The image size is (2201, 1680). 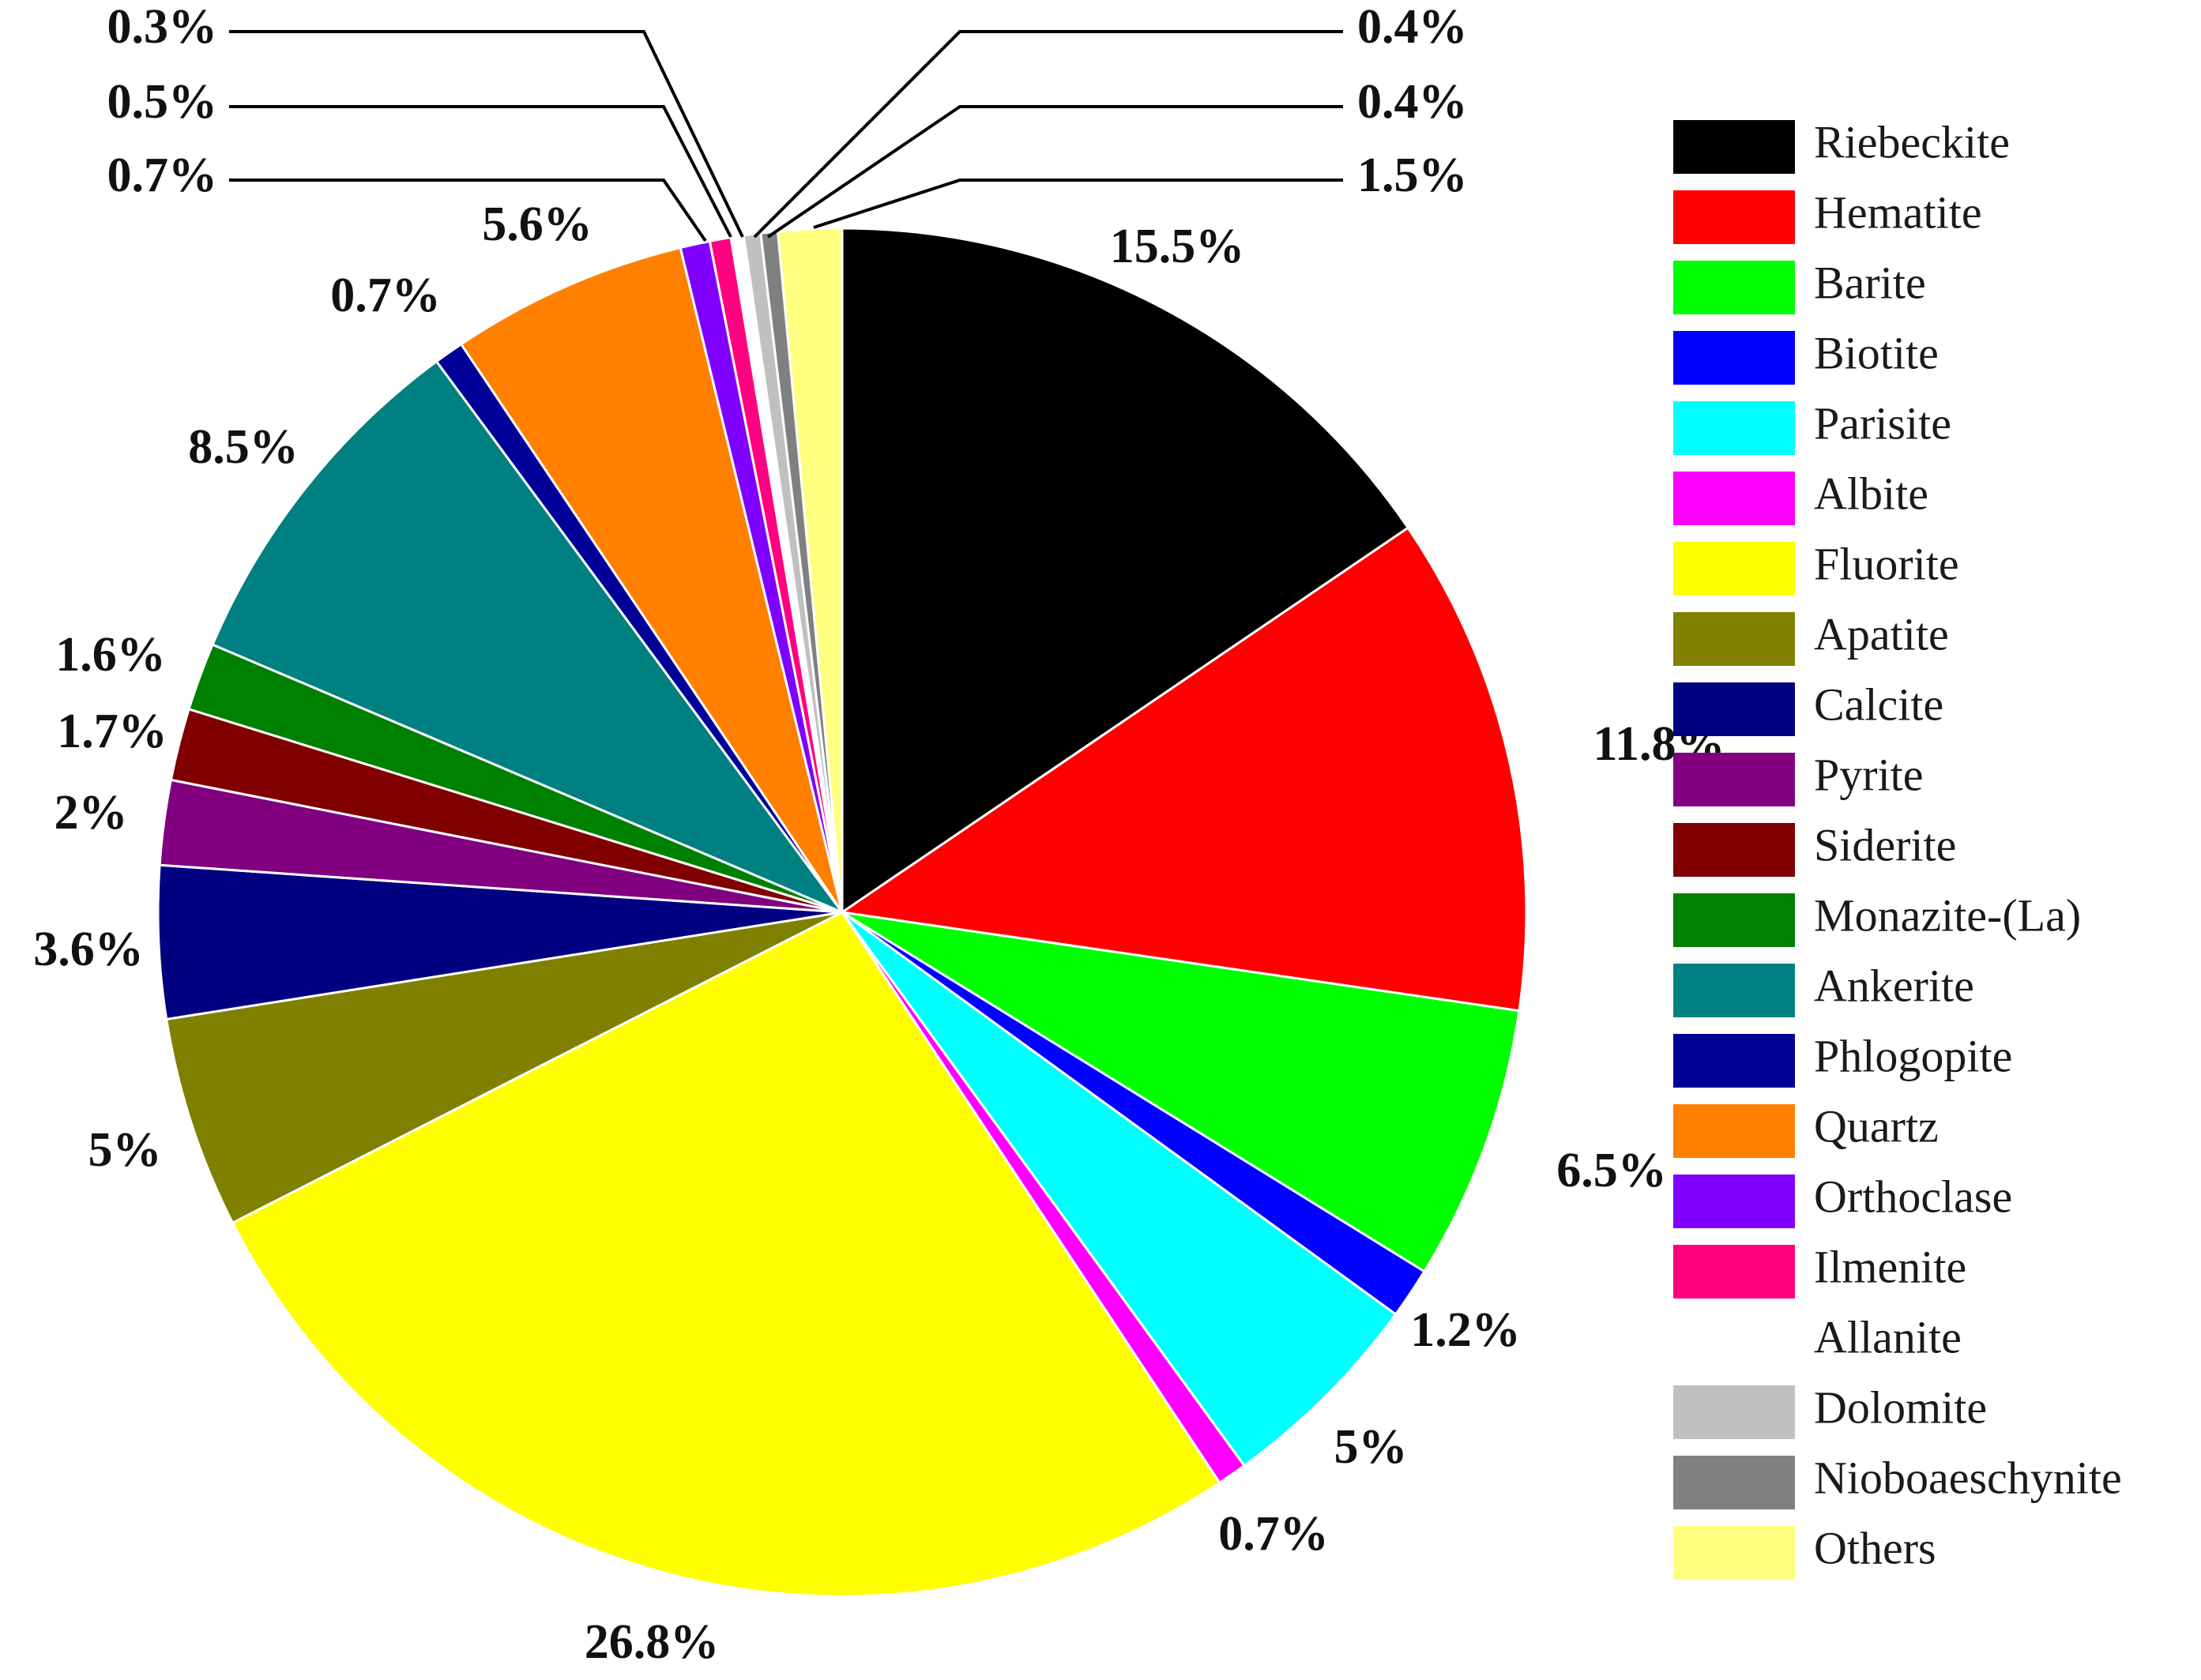 I want to click on data-label: 1.2%, so click(x=1465, y=1330).